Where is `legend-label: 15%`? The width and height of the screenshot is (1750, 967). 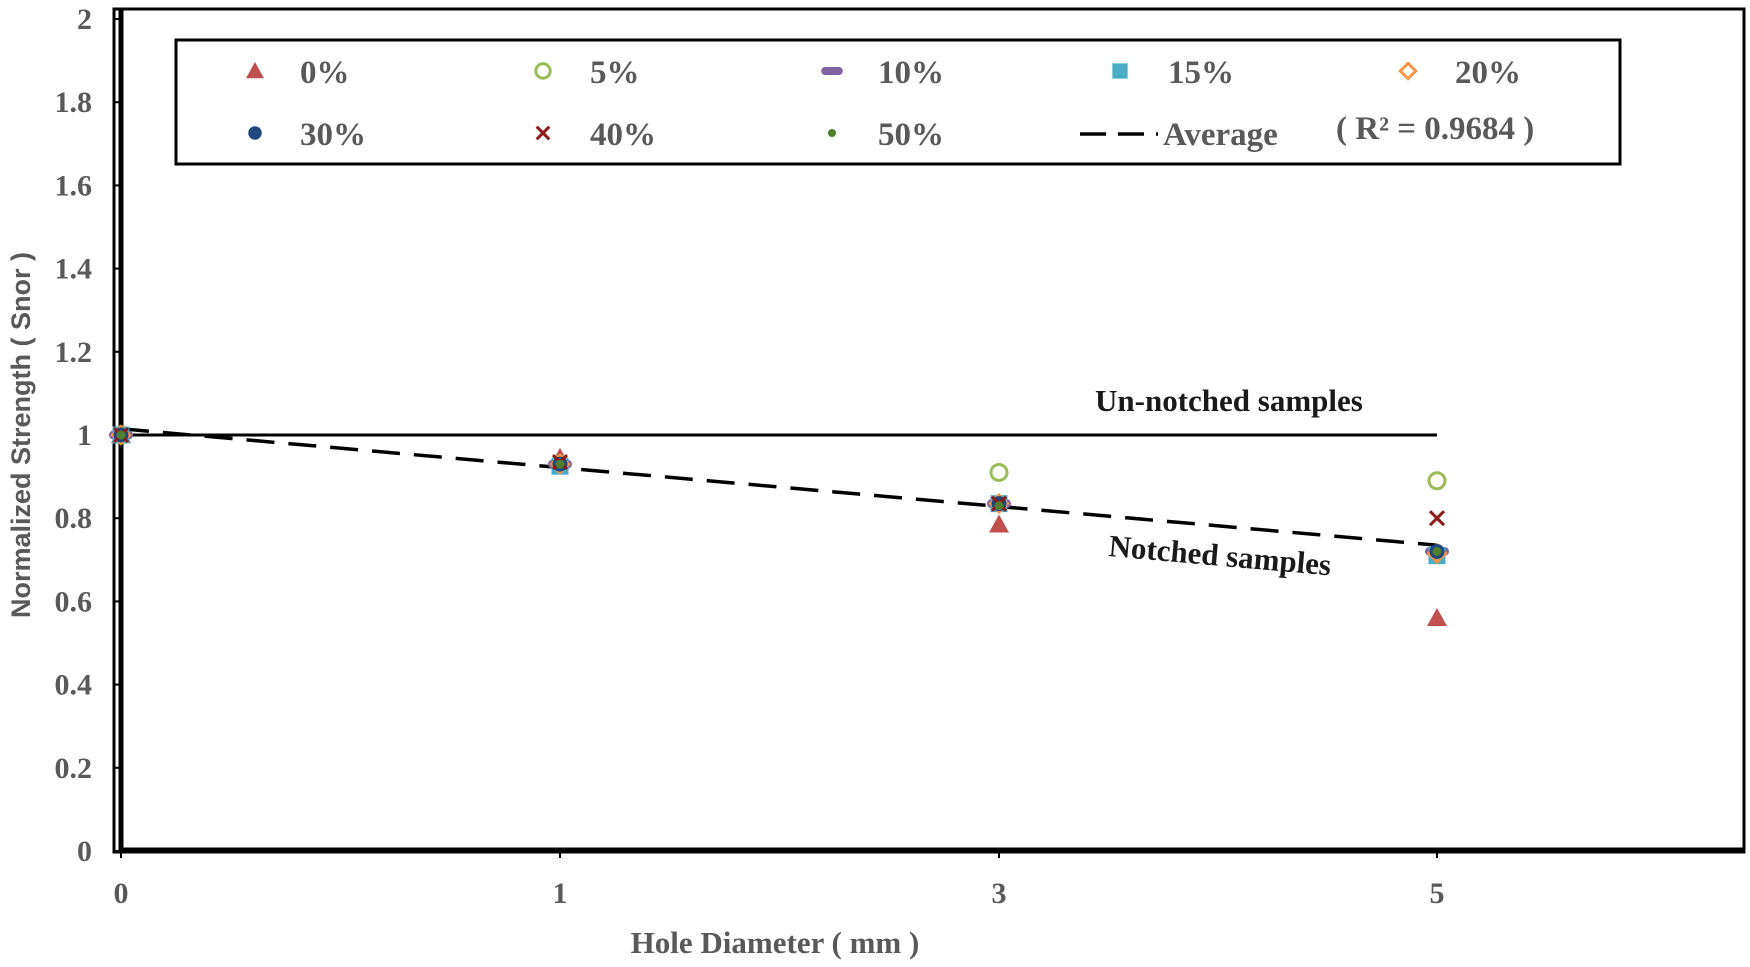 legend-label: 15% is located at coordinates (1201, 73).